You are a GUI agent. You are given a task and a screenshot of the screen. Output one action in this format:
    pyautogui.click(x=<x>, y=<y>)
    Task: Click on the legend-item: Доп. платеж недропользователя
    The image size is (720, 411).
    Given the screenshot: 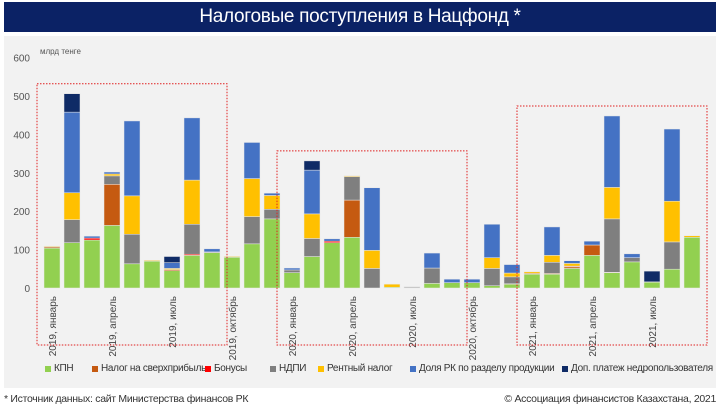 What is the action you would take?
    pyautogui.click(x=637, y=368)
    